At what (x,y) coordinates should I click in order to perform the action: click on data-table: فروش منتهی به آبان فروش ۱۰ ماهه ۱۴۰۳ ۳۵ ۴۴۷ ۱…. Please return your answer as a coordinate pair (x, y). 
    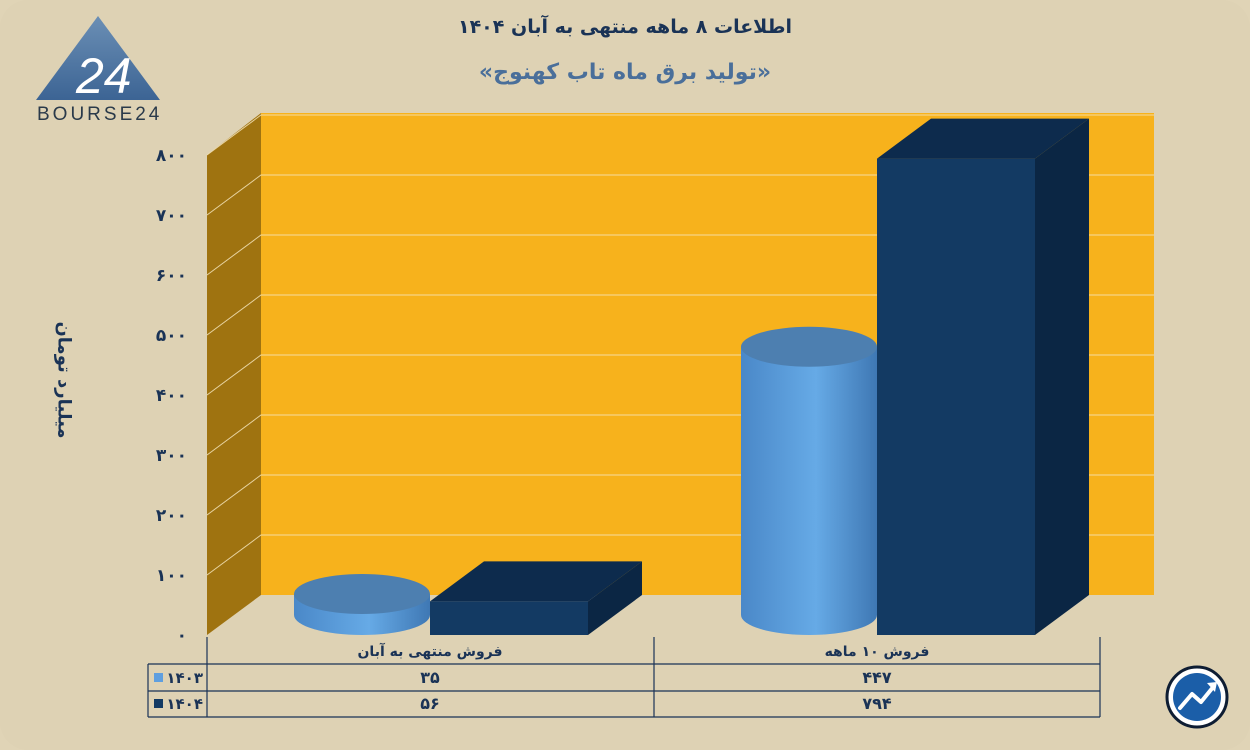
    Looking at the image, I should click on (624, 677).